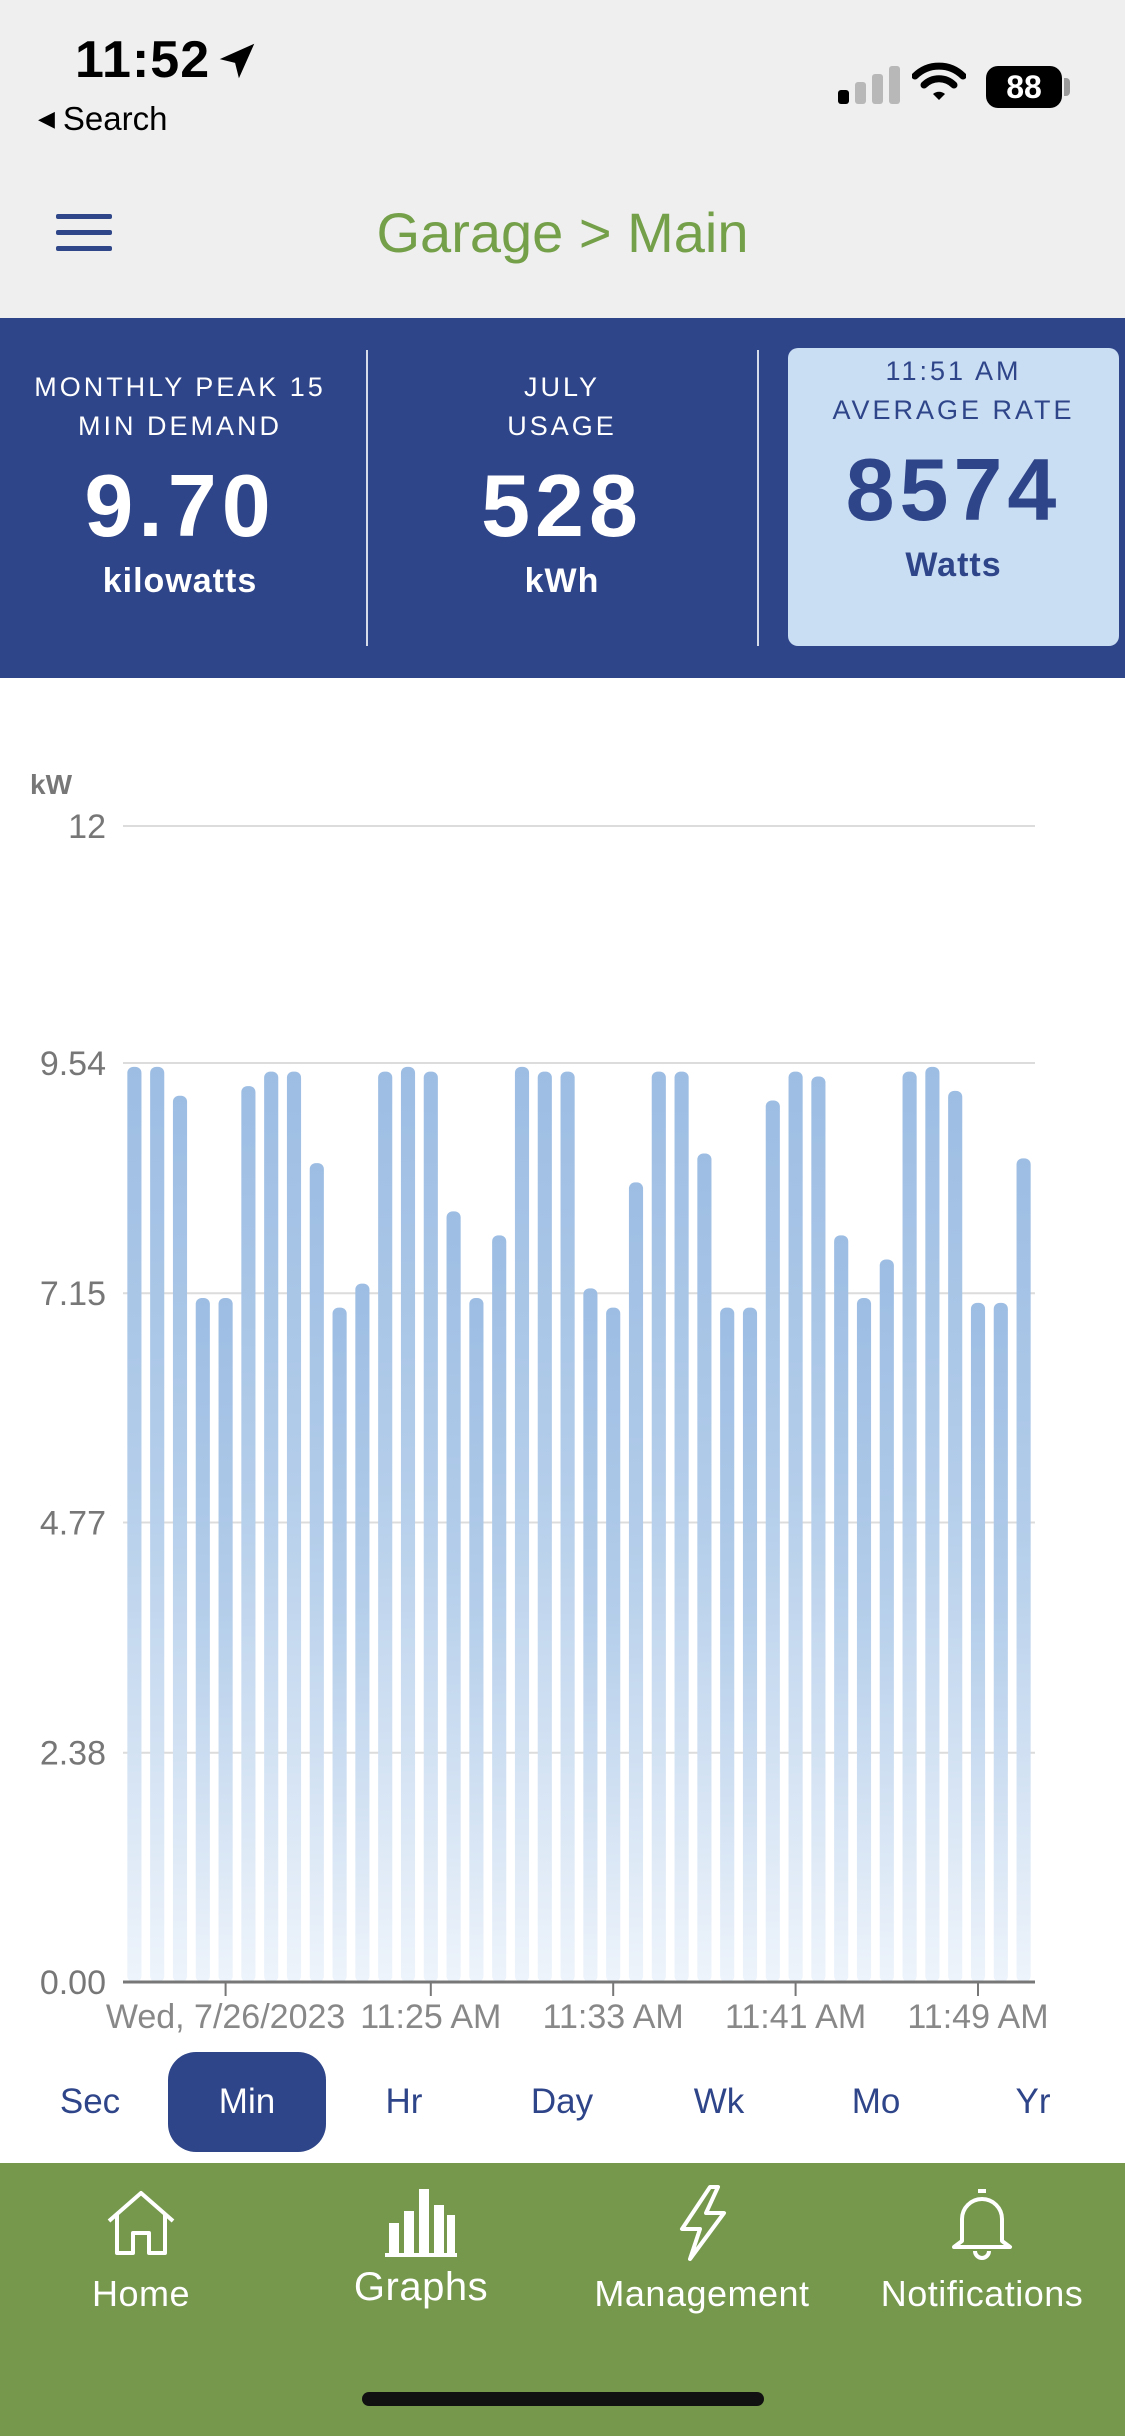  Describe the element at coordinates (703, 2223) in the screenshot. I see `lightning-icon` at that location.